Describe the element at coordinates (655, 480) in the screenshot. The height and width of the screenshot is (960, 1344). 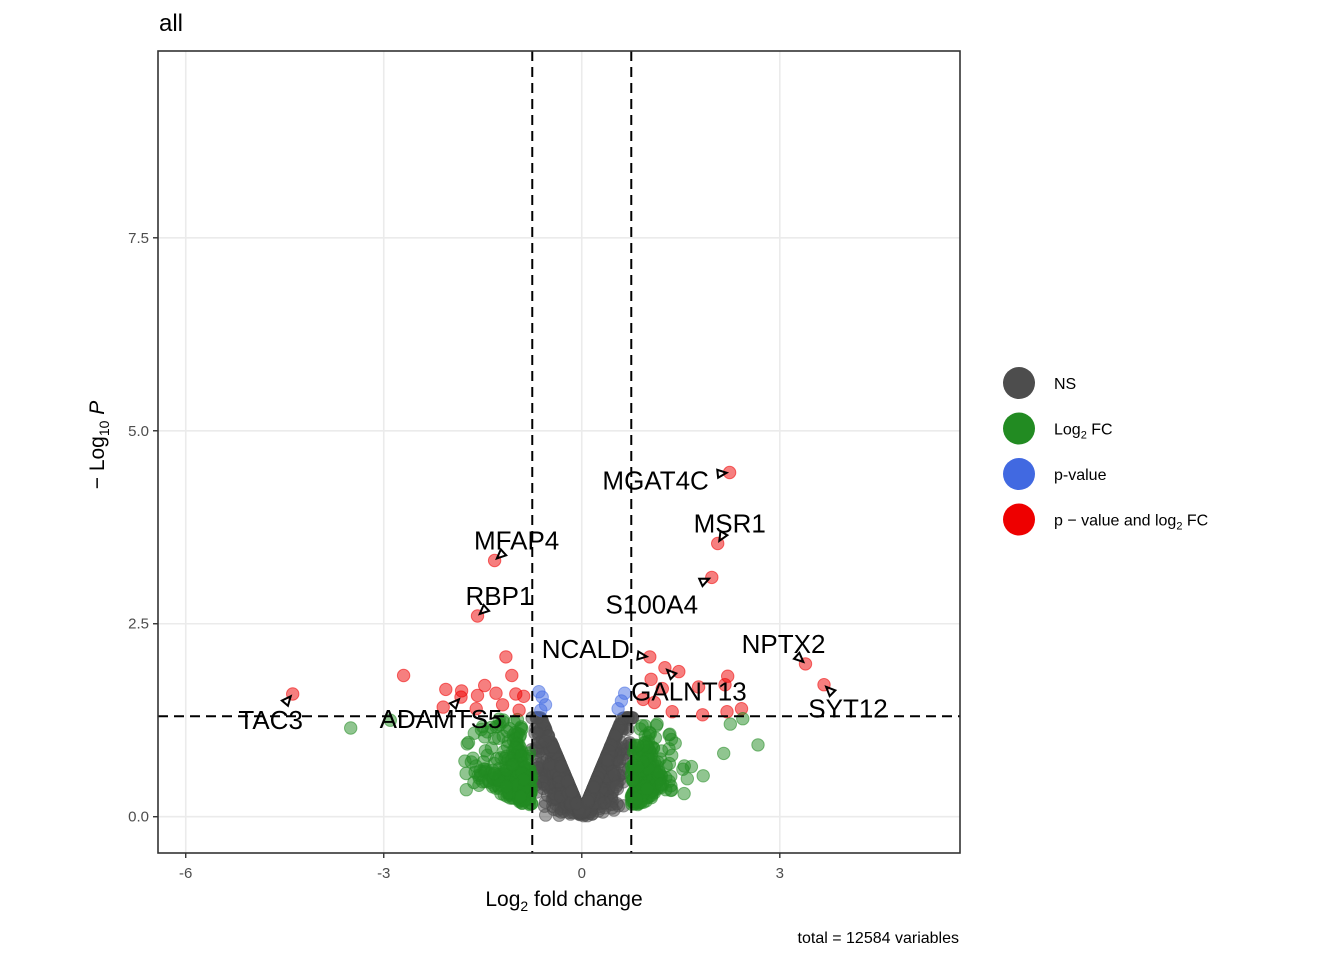
I see `gene-label-mgat4c: MGAT4C` at that location.